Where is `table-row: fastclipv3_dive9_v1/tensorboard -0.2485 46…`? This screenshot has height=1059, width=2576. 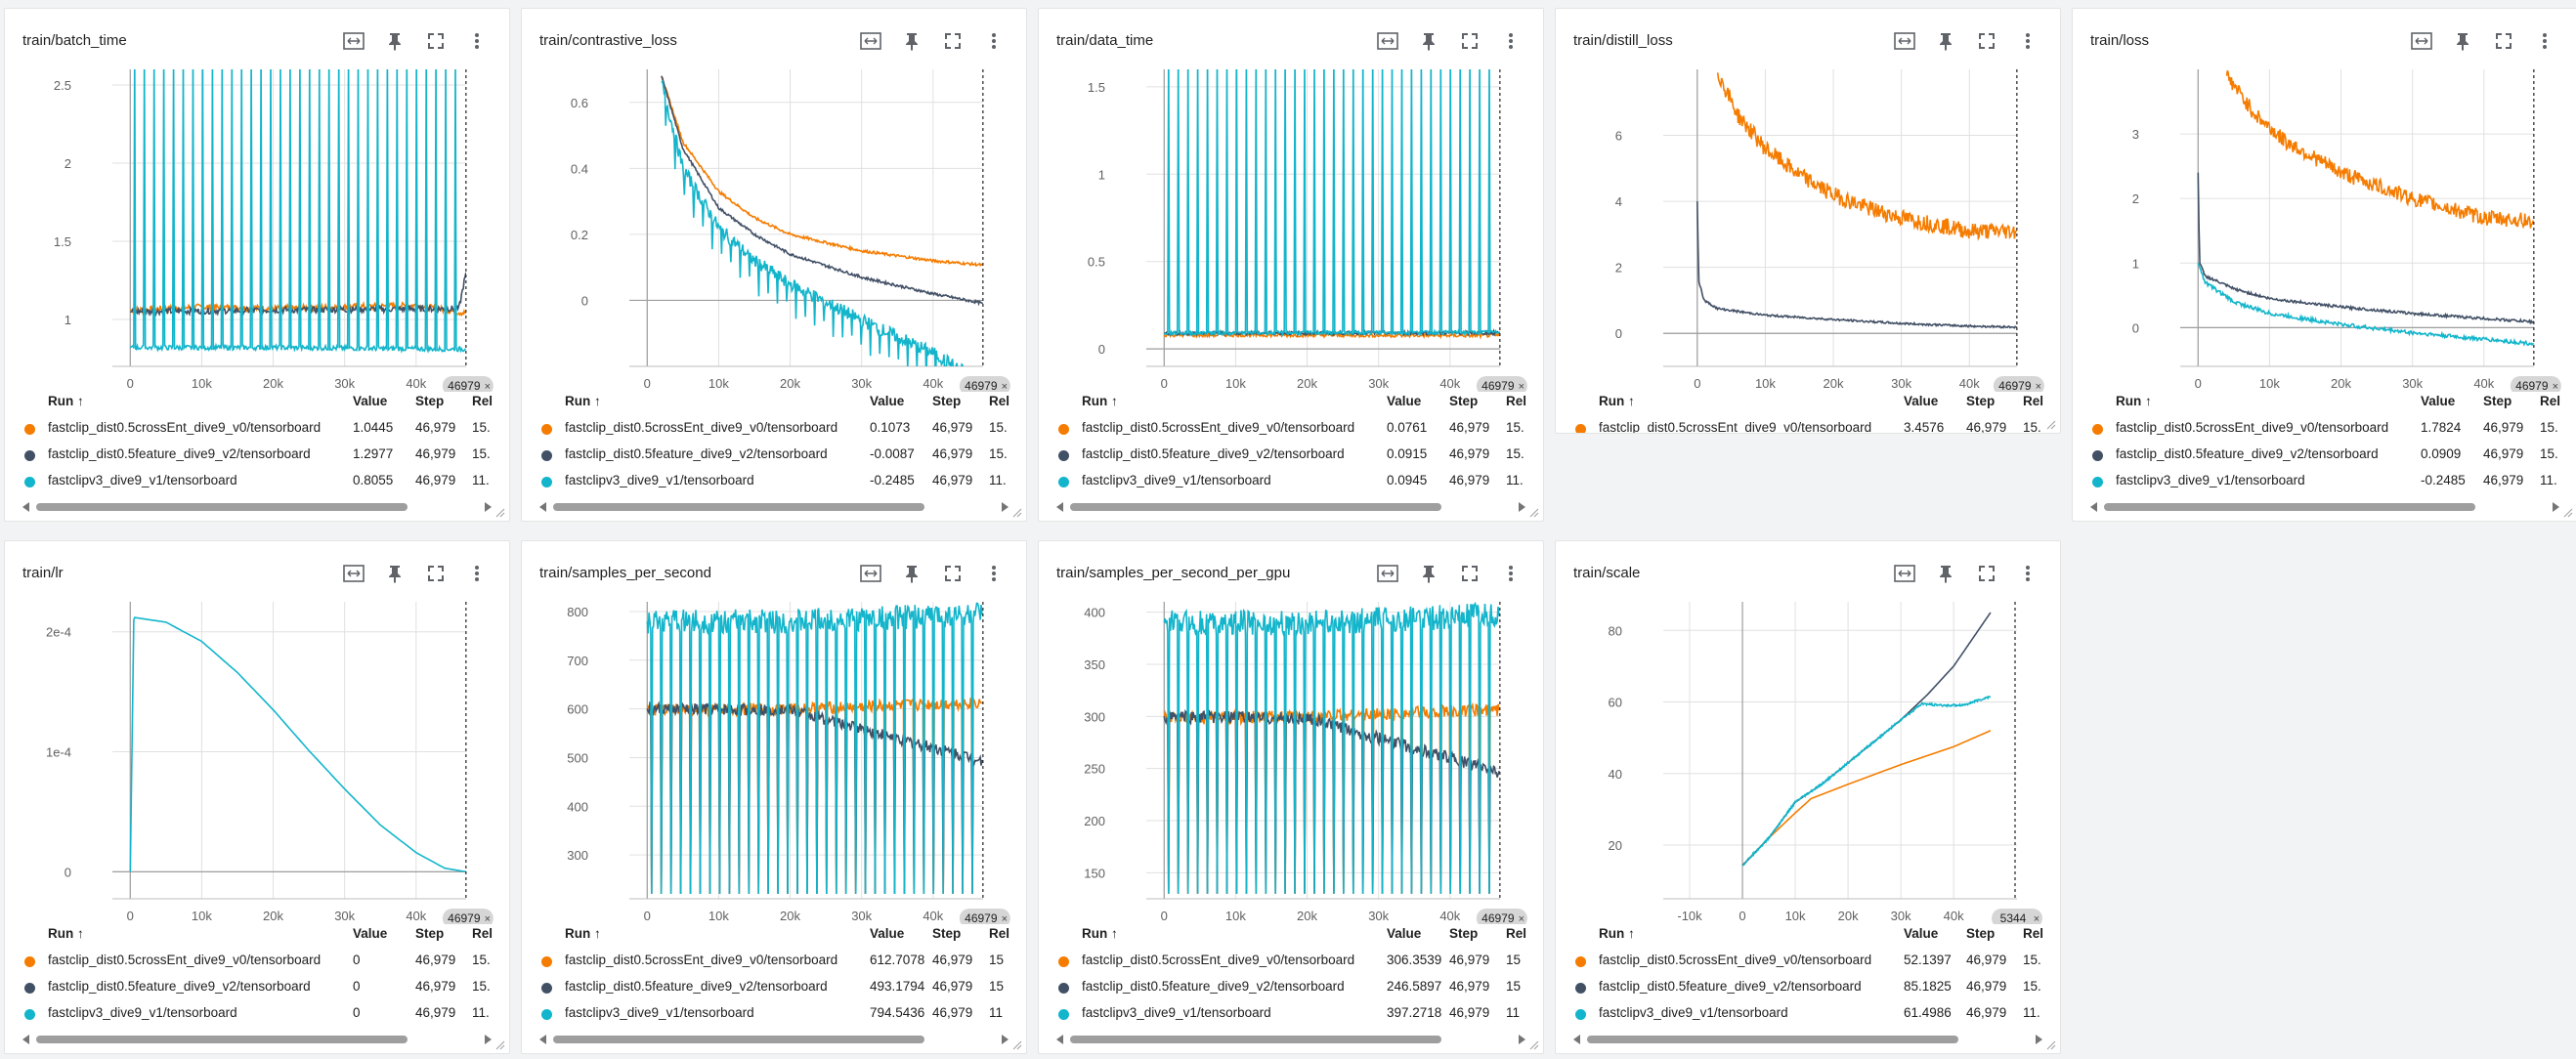 table-row: fastclipv3_dive9_v1/tensorboard -0.2485 46… is located at coordinates (774, 483).